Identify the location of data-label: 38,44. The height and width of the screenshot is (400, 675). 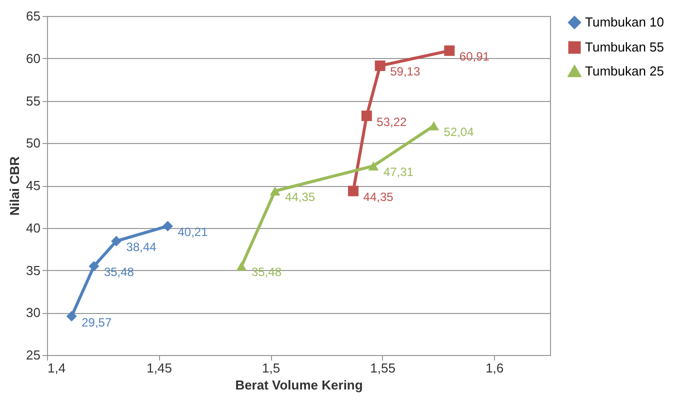
(141, 247).